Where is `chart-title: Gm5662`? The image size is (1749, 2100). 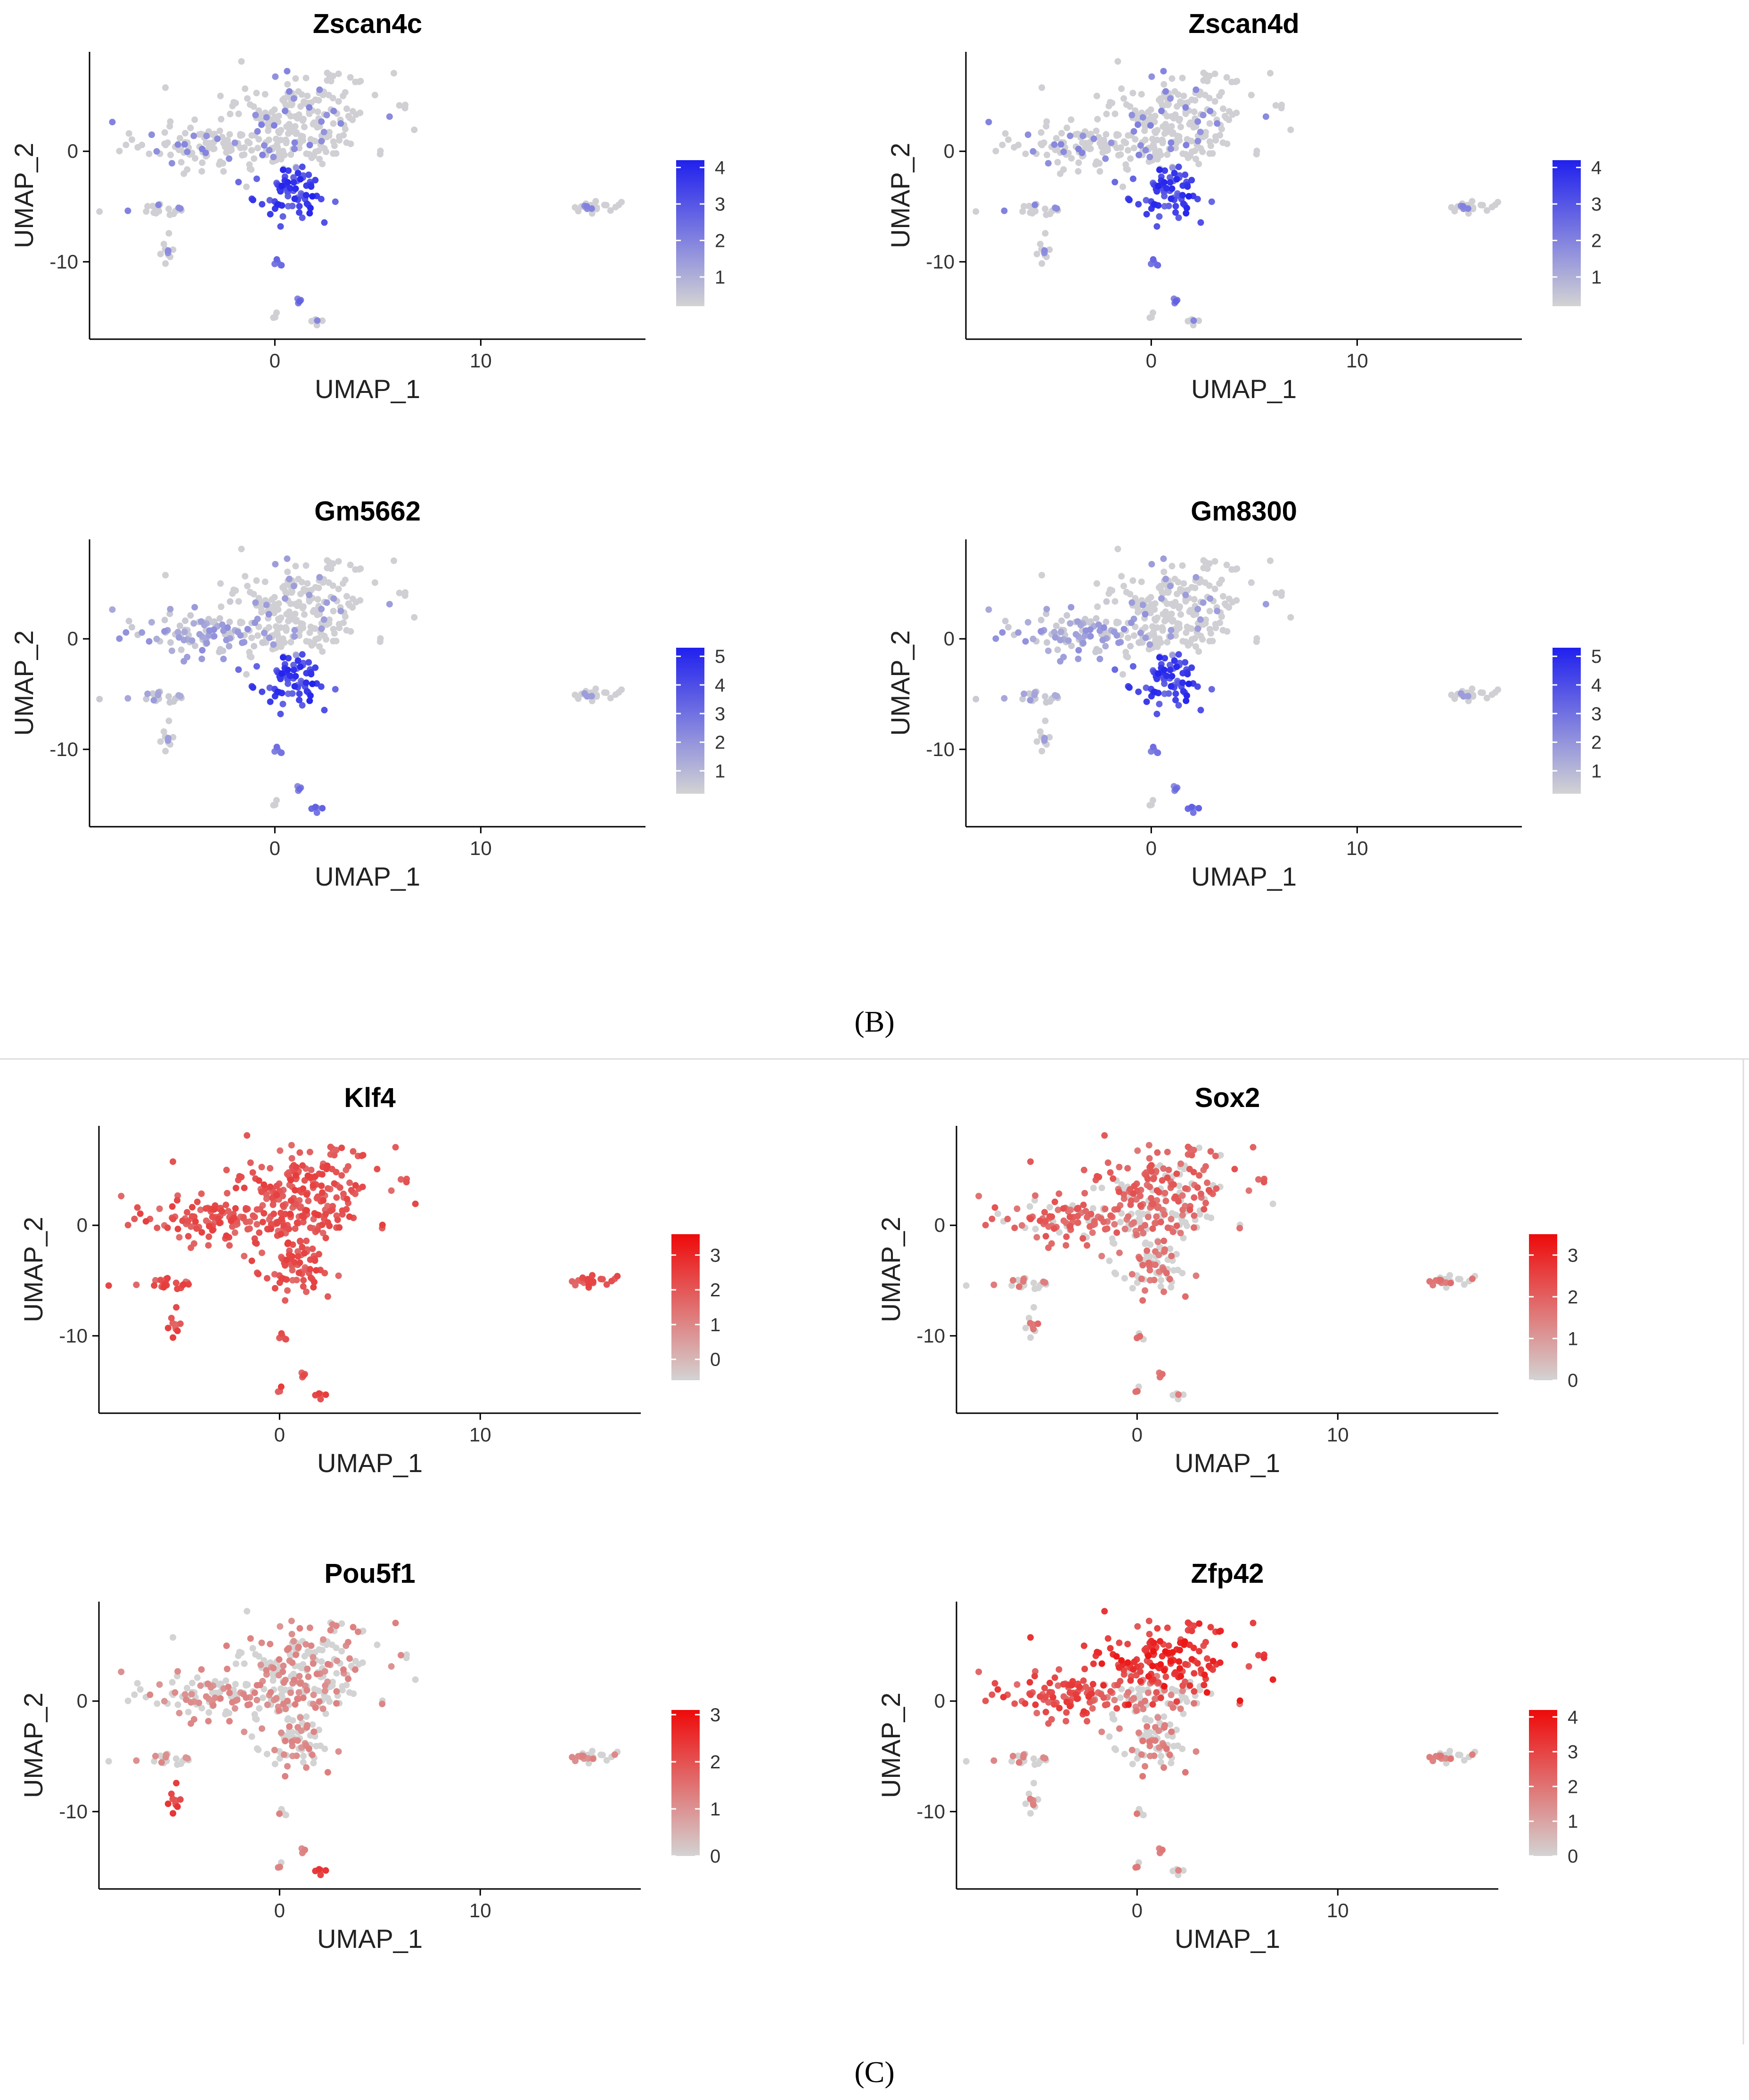 chart-title: Gm5662 is located at coordinates (368, 511).